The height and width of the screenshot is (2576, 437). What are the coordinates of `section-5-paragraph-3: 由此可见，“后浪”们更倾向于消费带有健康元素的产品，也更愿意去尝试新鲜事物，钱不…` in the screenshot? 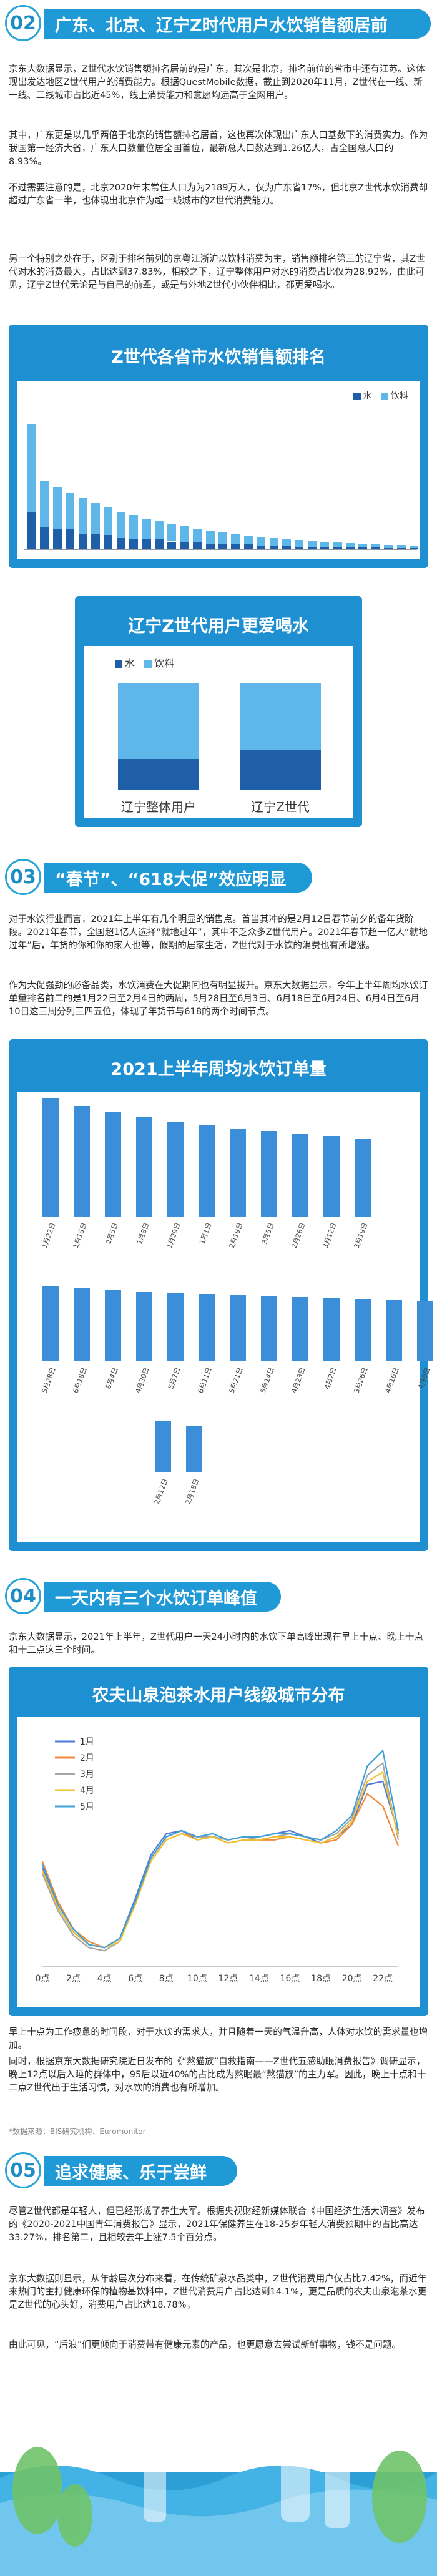 It's located at (205, 2344).